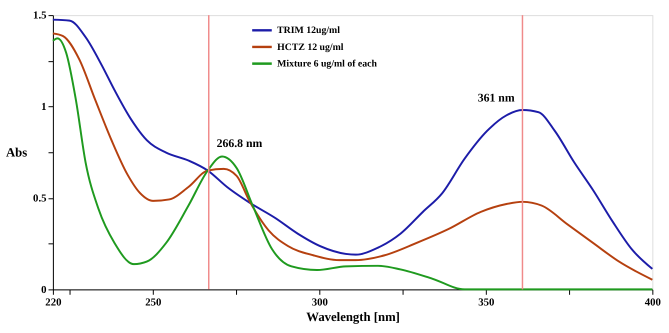 This screenshot has height=333, width=669. I want to click on y-tick-label: 1, so click(44, 106).